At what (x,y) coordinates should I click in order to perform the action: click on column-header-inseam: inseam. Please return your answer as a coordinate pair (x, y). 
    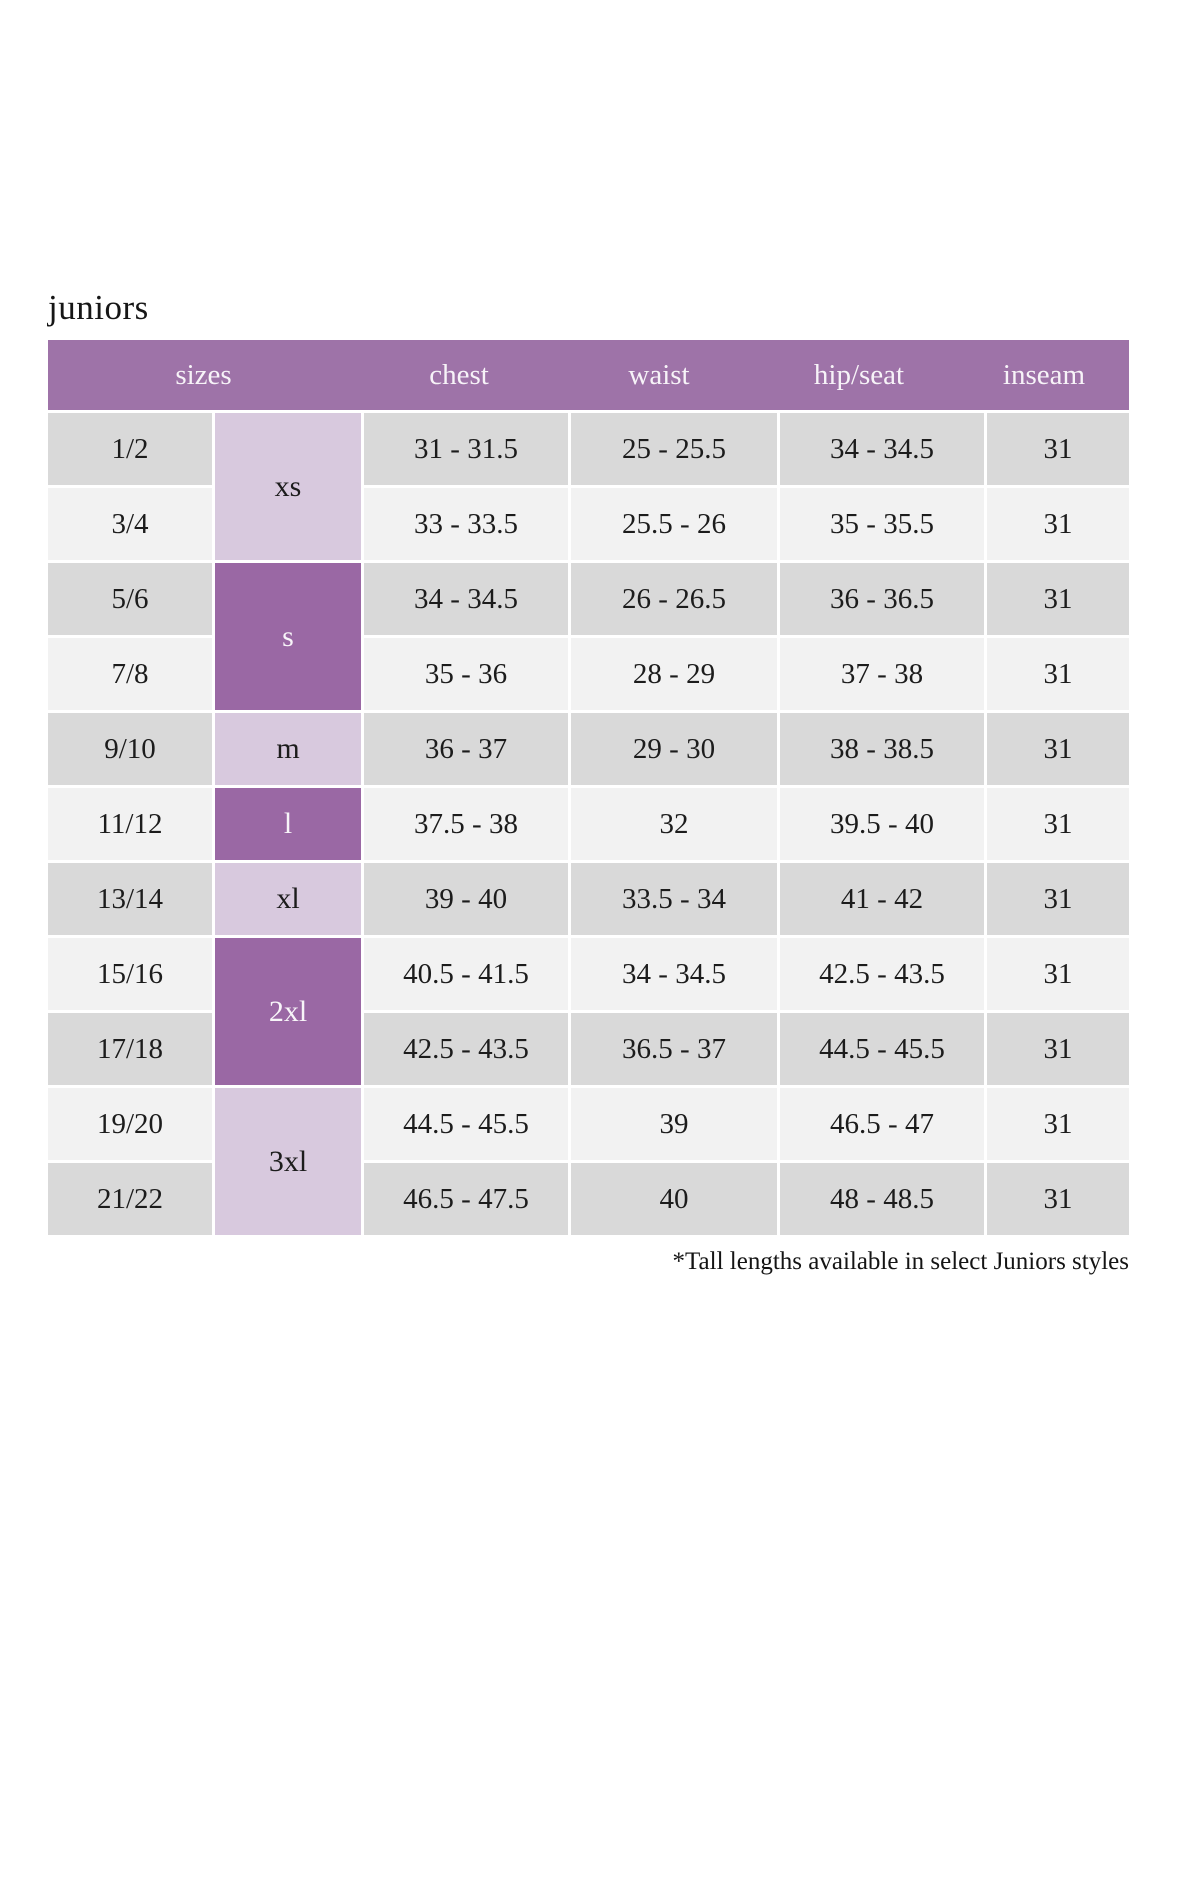
    Looking at the image, I should click on (1044, 374).